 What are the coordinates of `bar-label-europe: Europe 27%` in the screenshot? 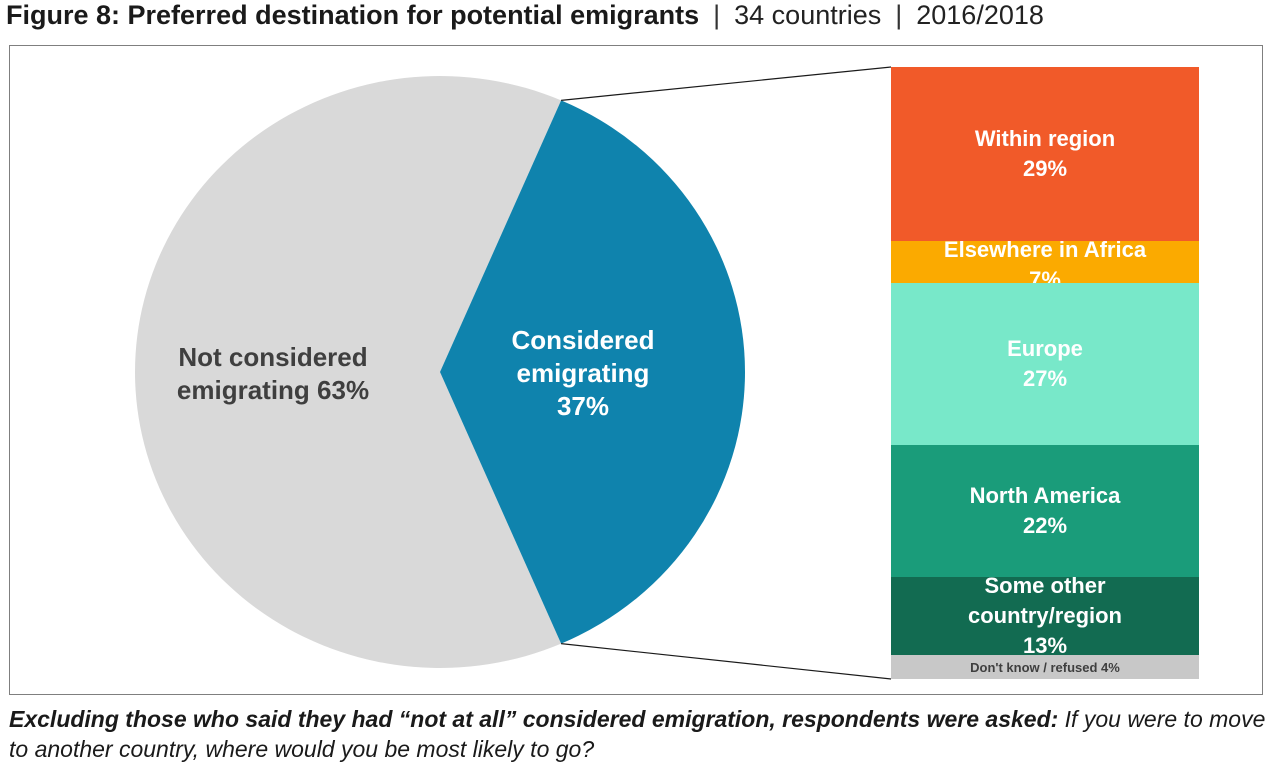 It's located at (1045, 363).